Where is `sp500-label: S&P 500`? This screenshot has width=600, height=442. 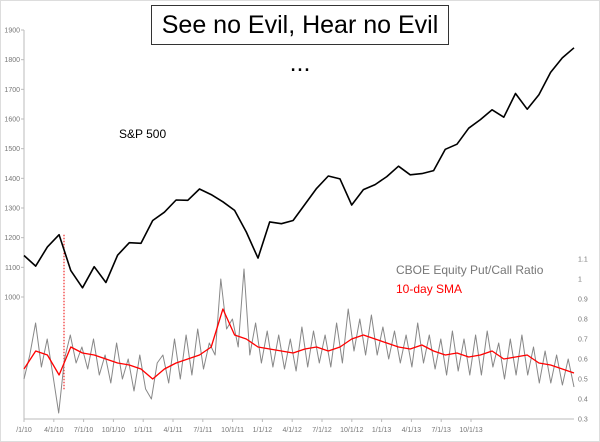
sp500-label: S&P 500 is located at coordinates (143, 134).